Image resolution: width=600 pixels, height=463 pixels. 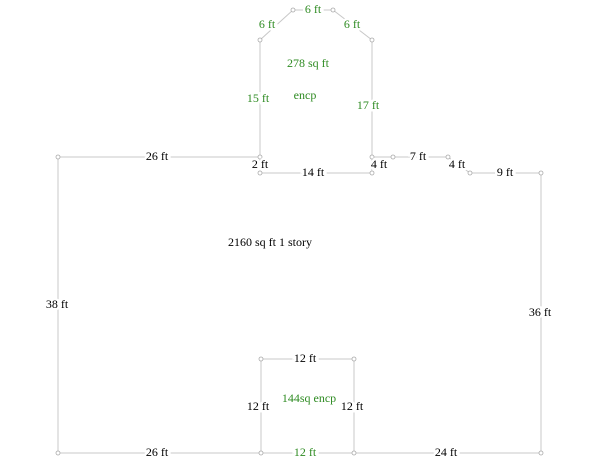 I want to click on dimension: 17 ft, so click(x=368, y=105).